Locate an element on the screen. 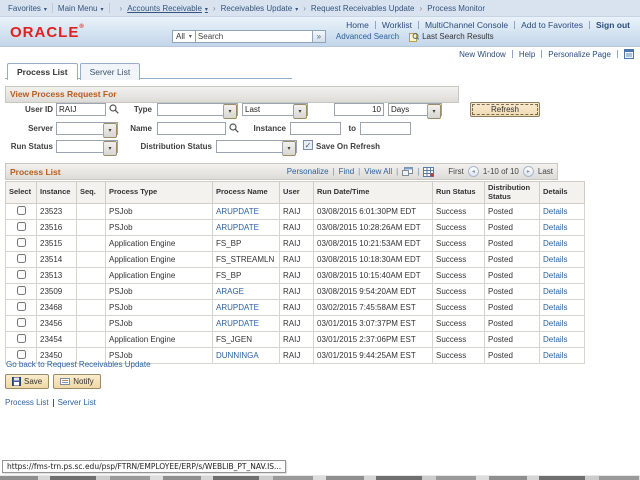 The height and width of the screenshot is (480, 640). search-go-button: » is located at coordinates (319, 36).